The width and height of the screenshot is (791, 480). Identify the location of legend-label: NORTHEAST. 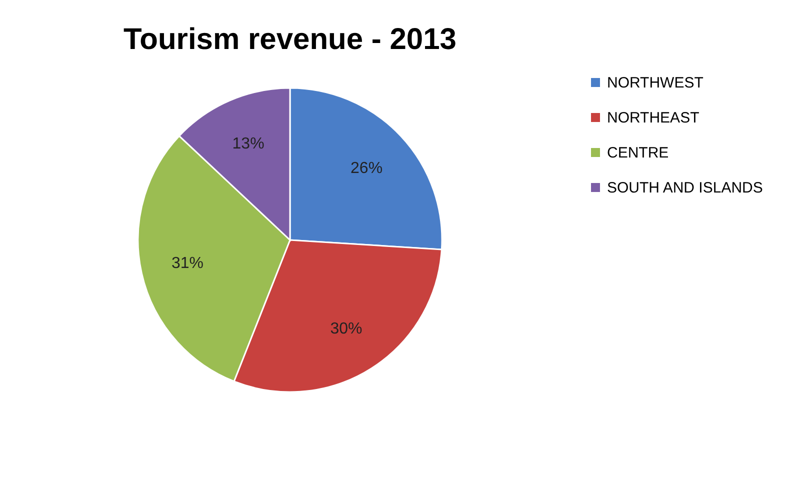
(653, 118).